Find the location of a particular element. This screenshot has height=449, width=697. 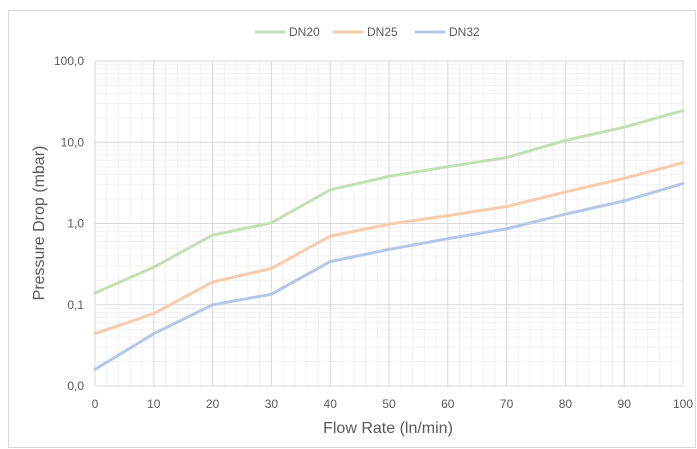

legend-label-dn32: DN32 is located at coordinates (464, 32).